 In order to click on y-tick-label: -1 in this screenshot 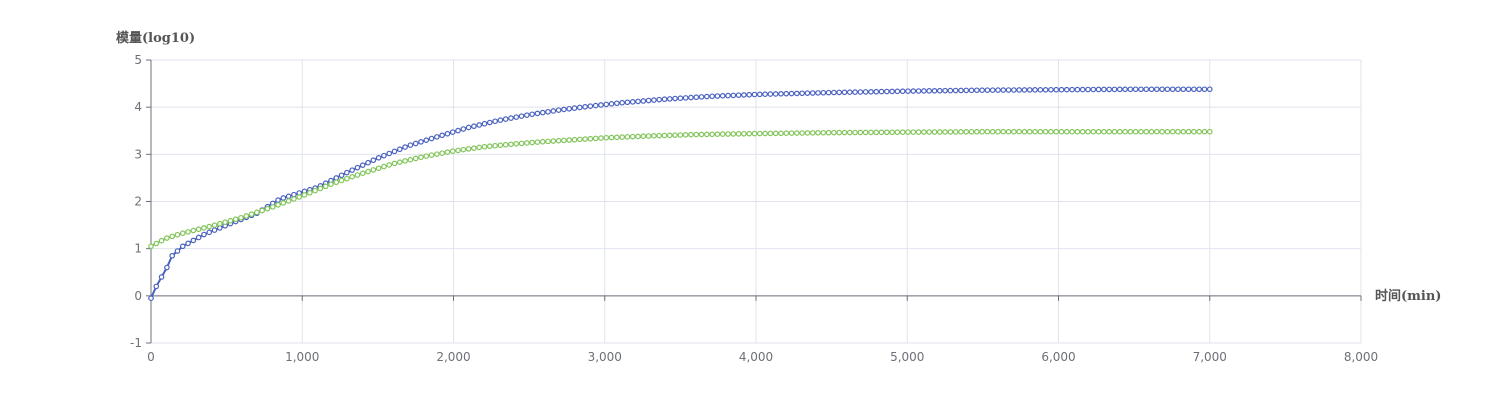, I will do `click(136, 343)`.